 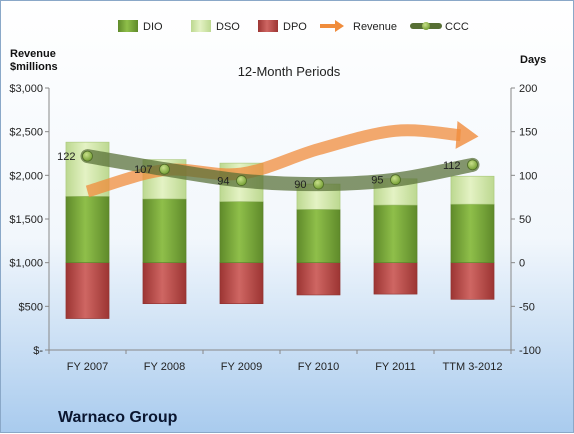 I want to click on left-axis-ticks: $- $500 $1,000 $1,500 $2,000 $2,500 $3,000, so click(x=29, y=220).